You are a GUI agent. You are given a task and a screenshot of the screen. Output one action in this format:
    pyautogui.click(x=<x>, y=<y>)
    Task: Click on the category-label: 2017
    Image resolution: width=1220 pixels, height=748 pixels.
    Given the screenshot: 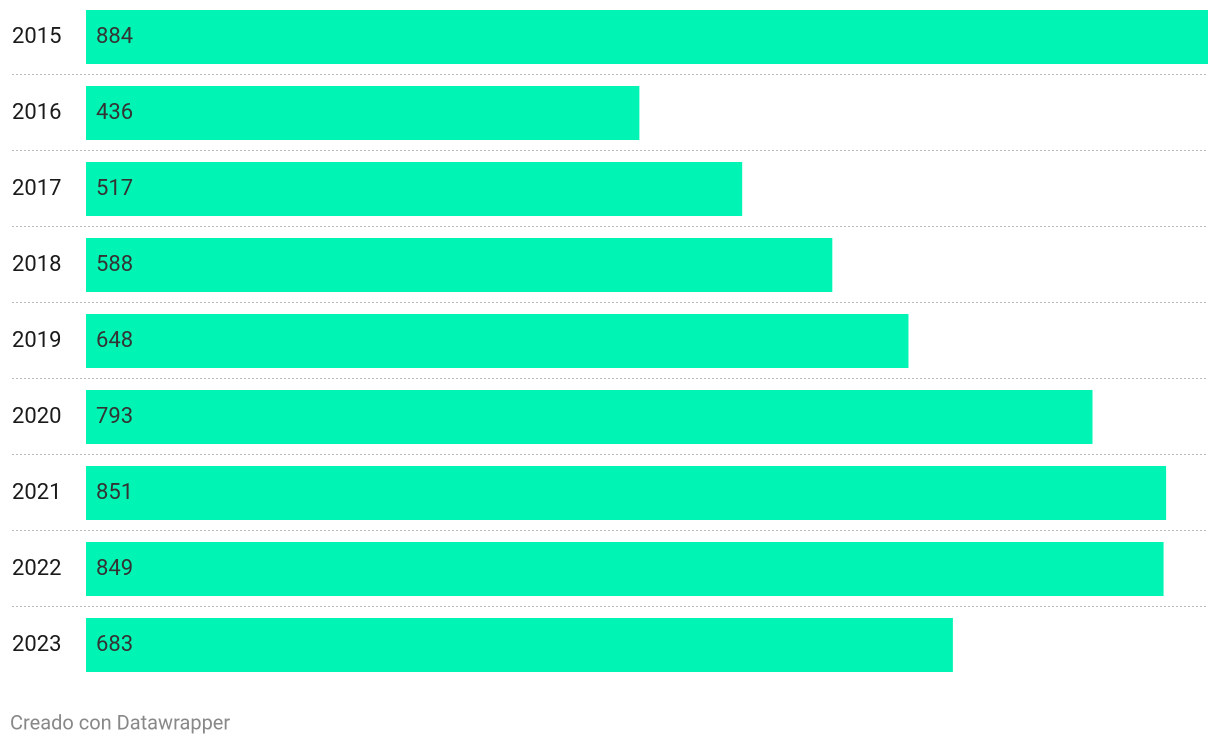 What is the action you would take?
    pyautogui.click(x=36, y=188)
    